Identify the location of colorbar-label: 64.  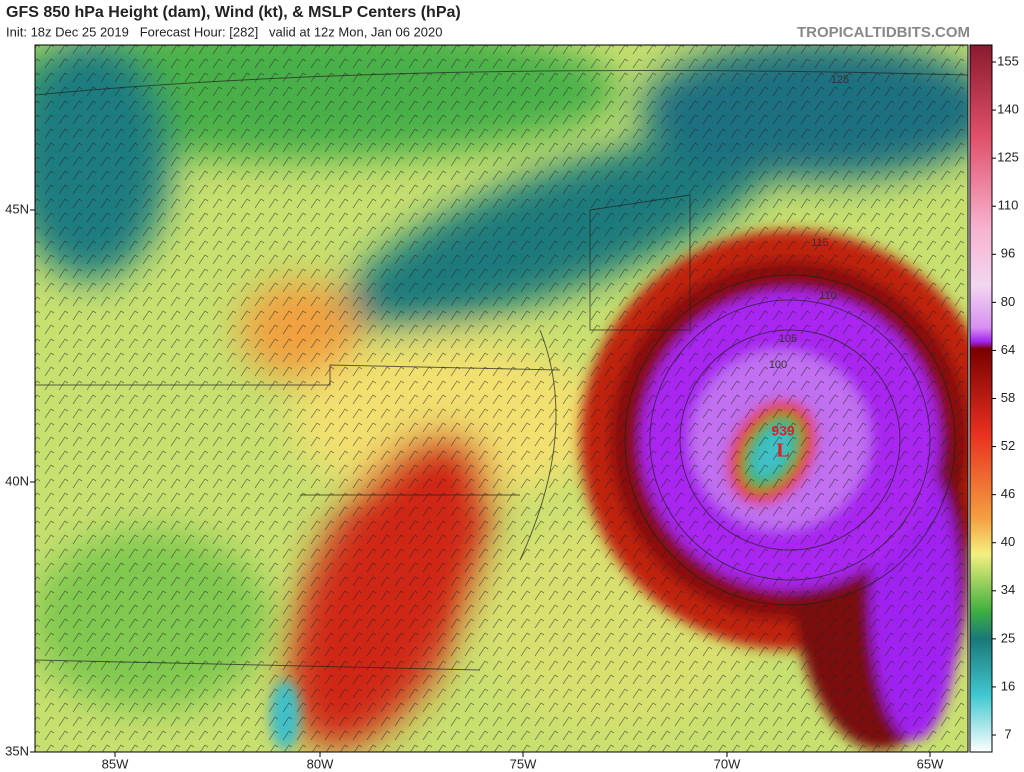
(1008, 349).